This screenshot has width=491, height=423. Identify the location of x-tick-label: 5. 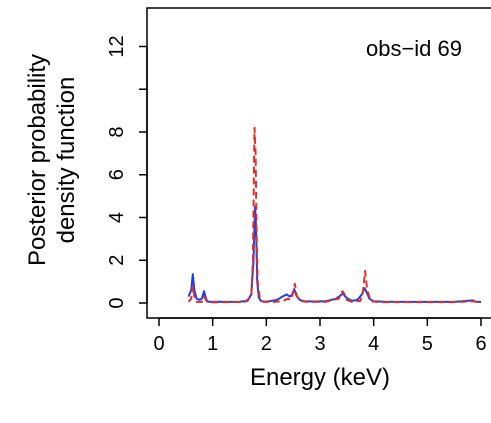
(427, 344).